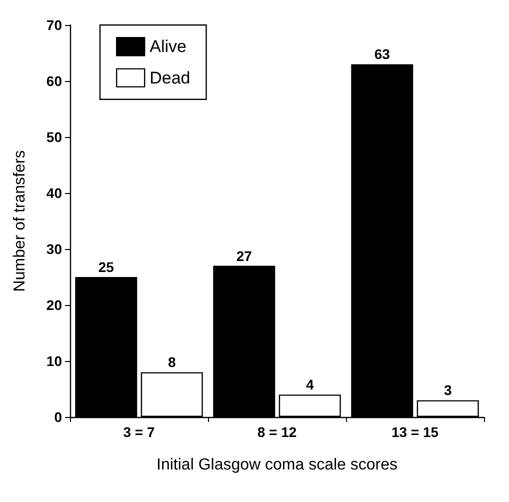 Image resolution: width=509 pixels, height=502 pixels. Describe the element at coordinates (415, 432) in the screenshot. I see `x-tick-label: 13 = 15` at that location.